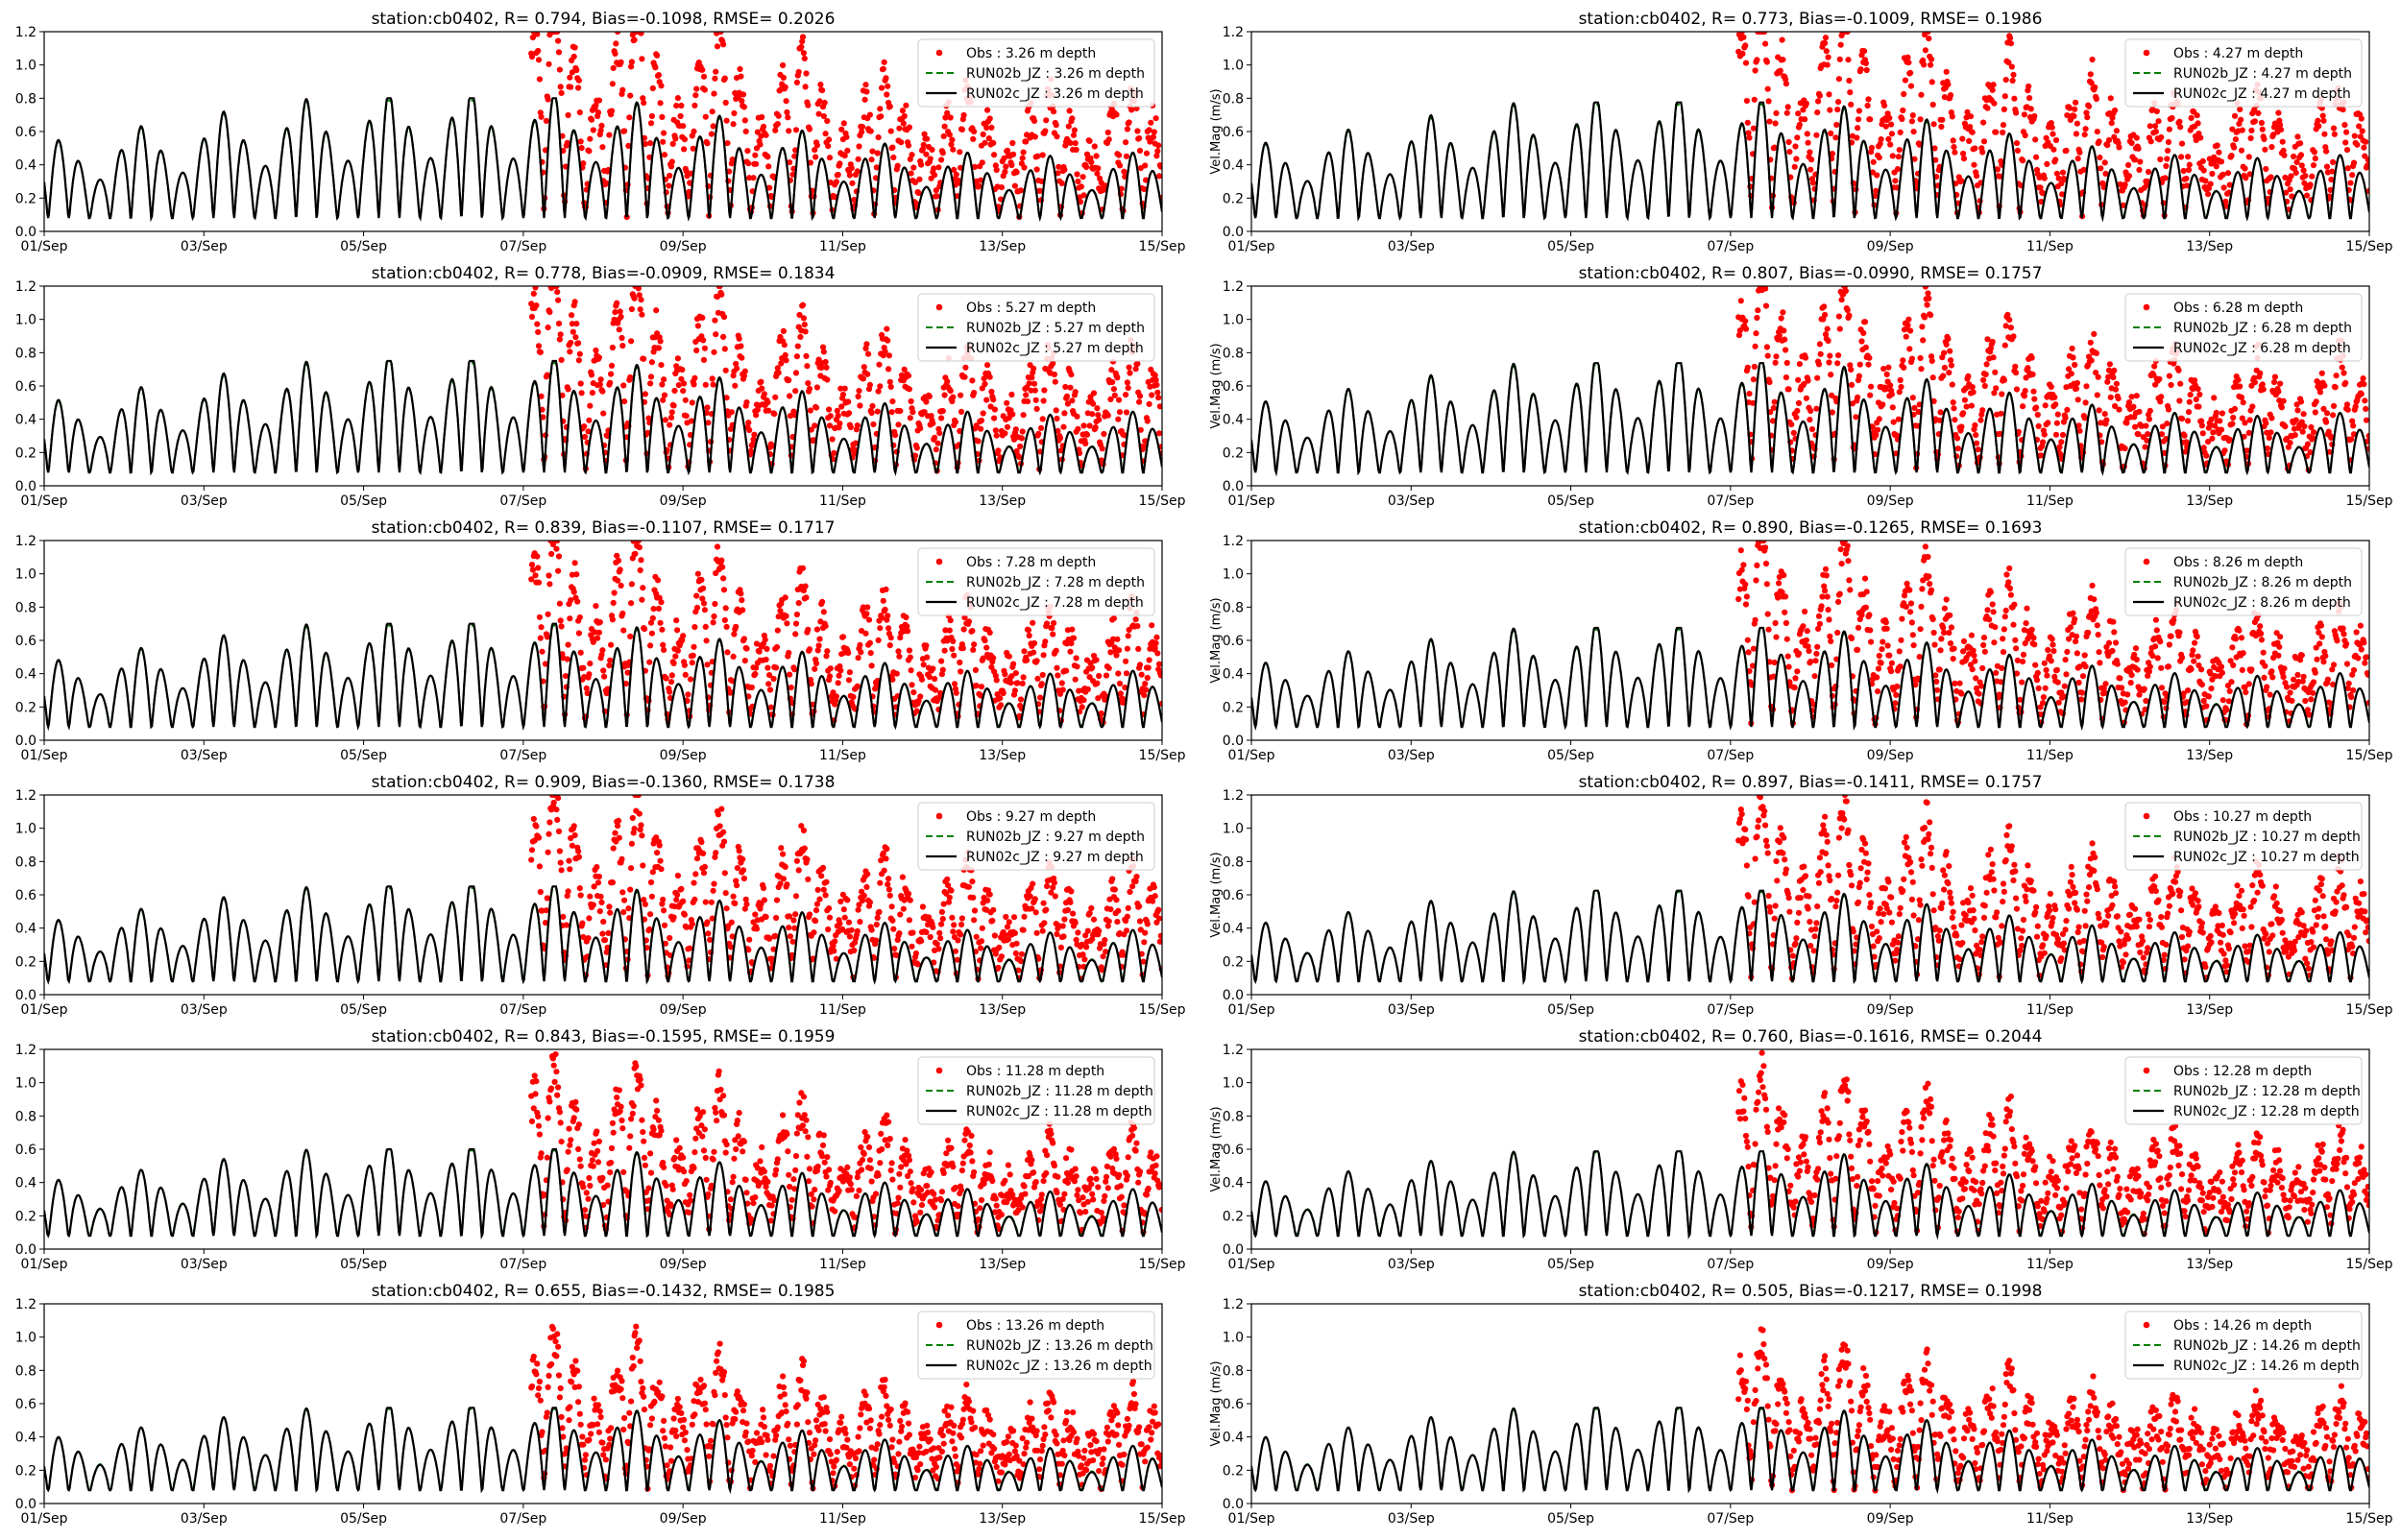  What do you see at coordinates (2262, 94) in the screenshot?
I see `legend-entry: RUN02c_JZ : 4.27 m depth` at bounding box center [2262, 94].